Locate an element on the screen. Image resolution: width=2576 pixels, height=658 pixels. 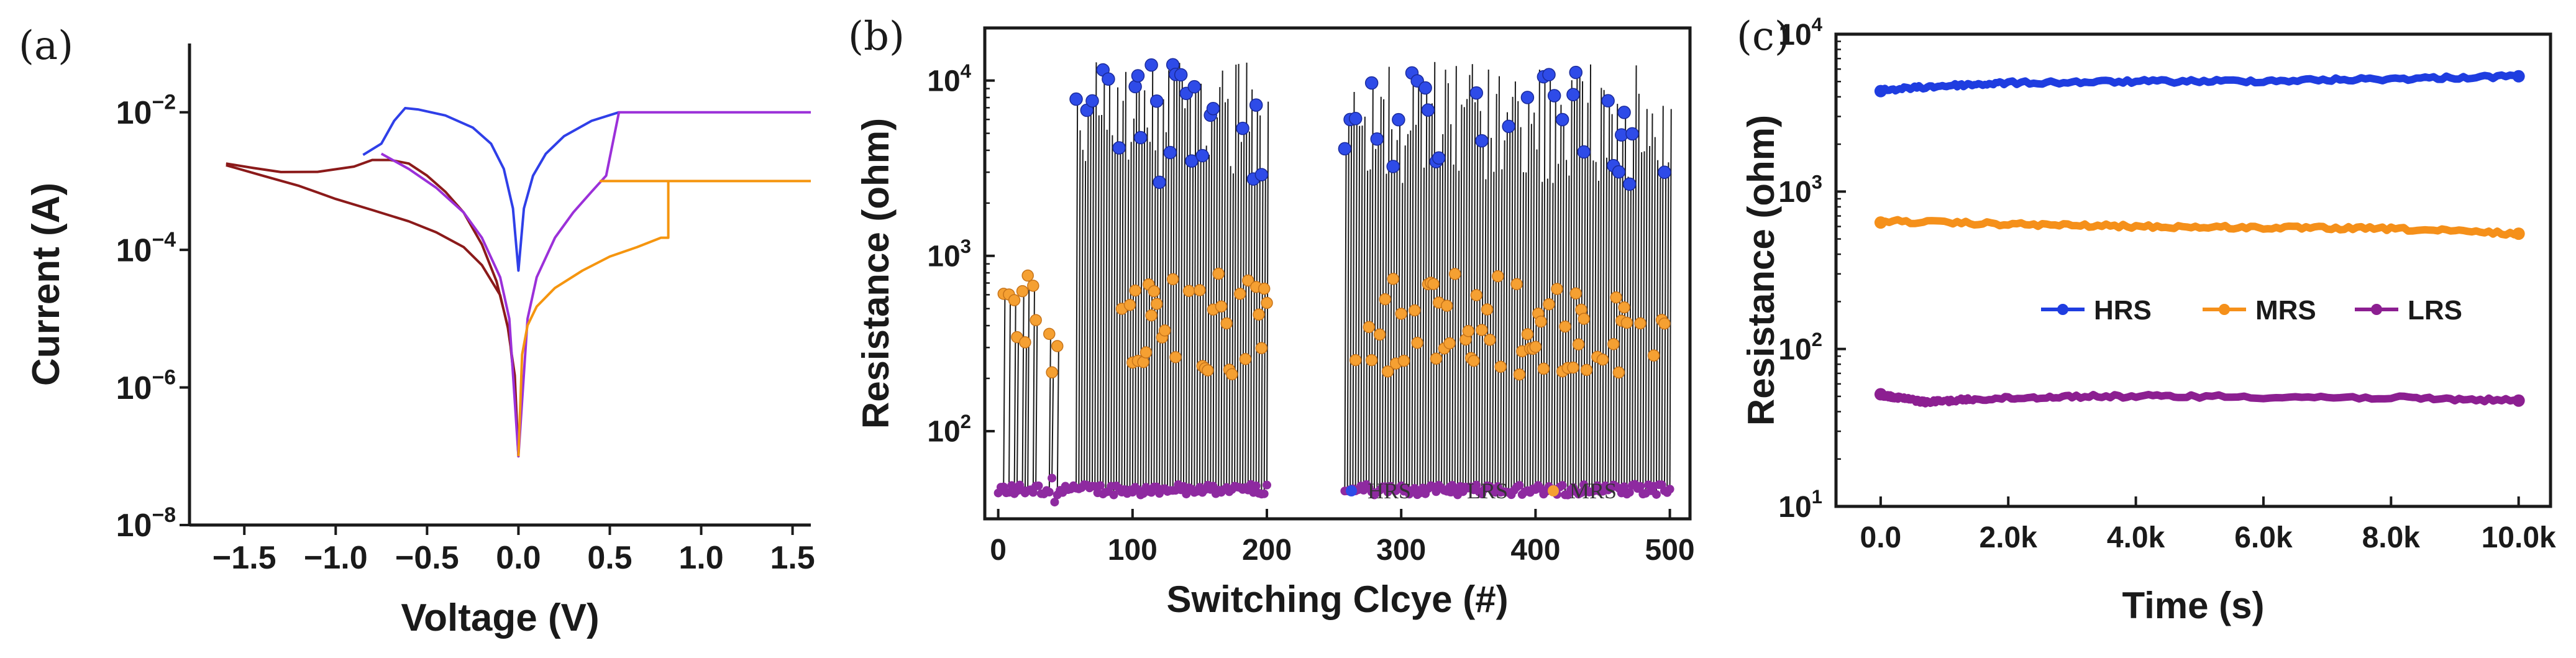
y-axis-title: Current (A) is located at coordinates (46, 284).